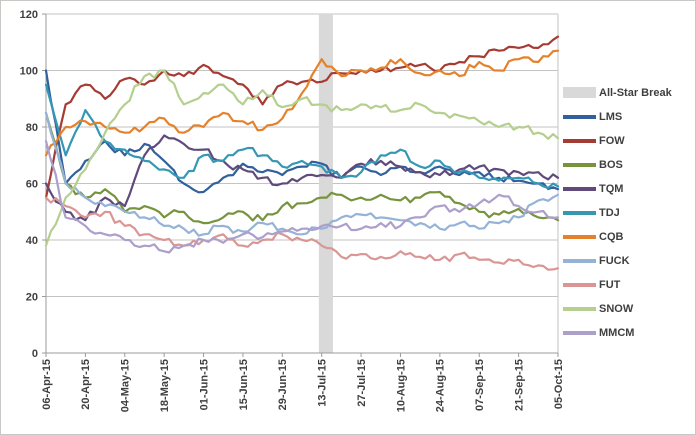 The width and height of the screenshot is (696, 435). I want to click on legend-label: FUCK, so click(614, 260).